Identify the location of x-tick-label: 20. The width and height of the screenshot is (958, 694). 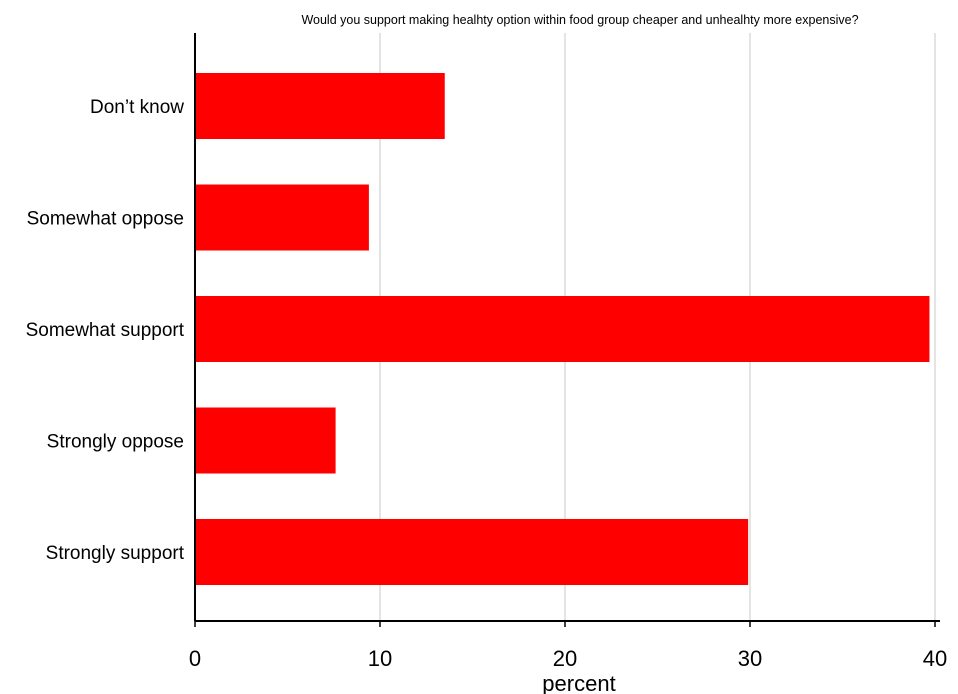
(565, 658).